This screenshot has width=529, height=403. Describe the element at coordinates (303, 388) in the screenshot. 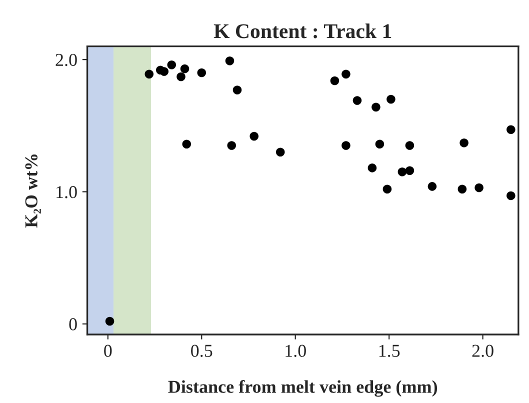

I see `x-axis-title: Distance from melt vein edge (mm)` at that location.